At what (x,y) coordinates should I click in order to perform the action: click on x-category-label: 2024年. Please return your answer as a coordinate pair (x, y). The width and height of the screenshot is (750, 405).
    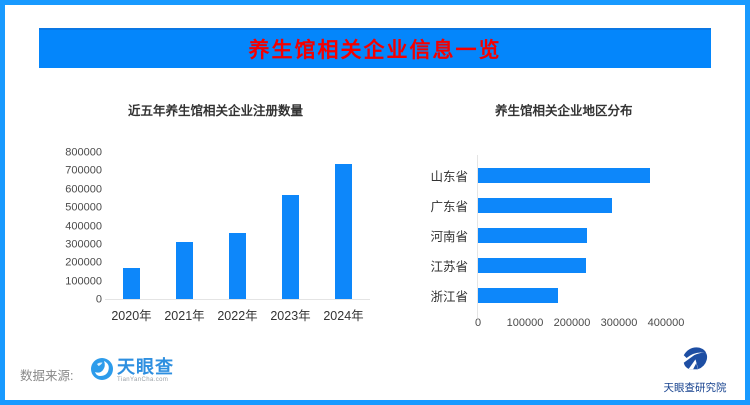
    Looking at the image, I should click on (343, 316).